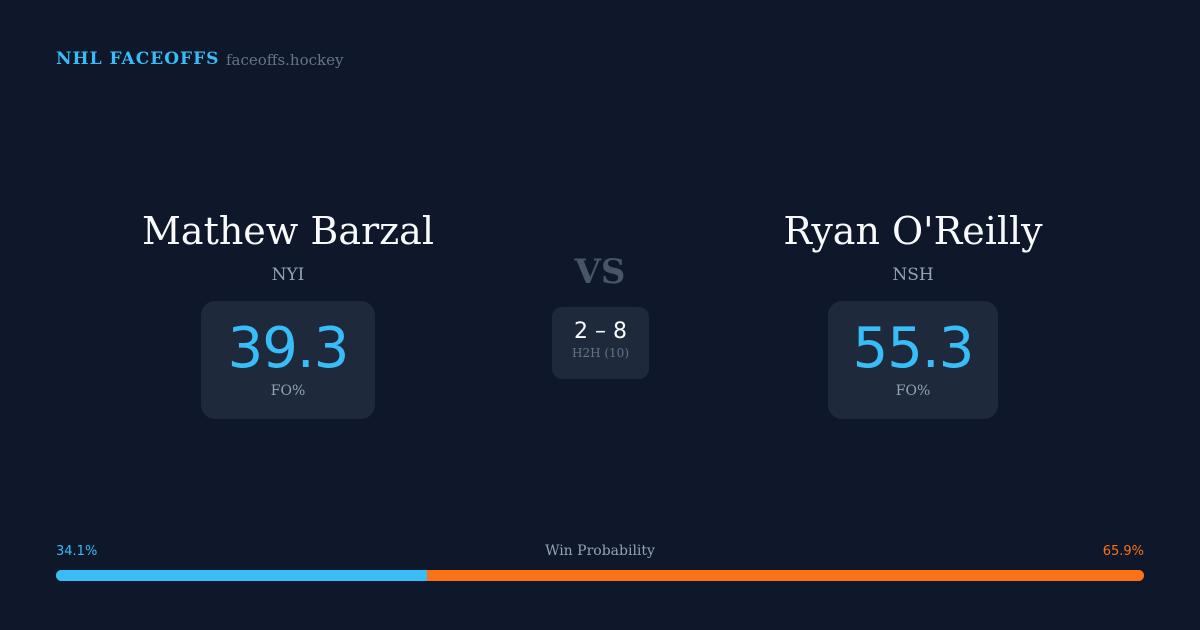 The width and height of the screenshot is (1200, 630). What do you see at coordinates (241, 575) in the screenshot?
I see `win-prob-bar-left` at bounding box center [241, 575].